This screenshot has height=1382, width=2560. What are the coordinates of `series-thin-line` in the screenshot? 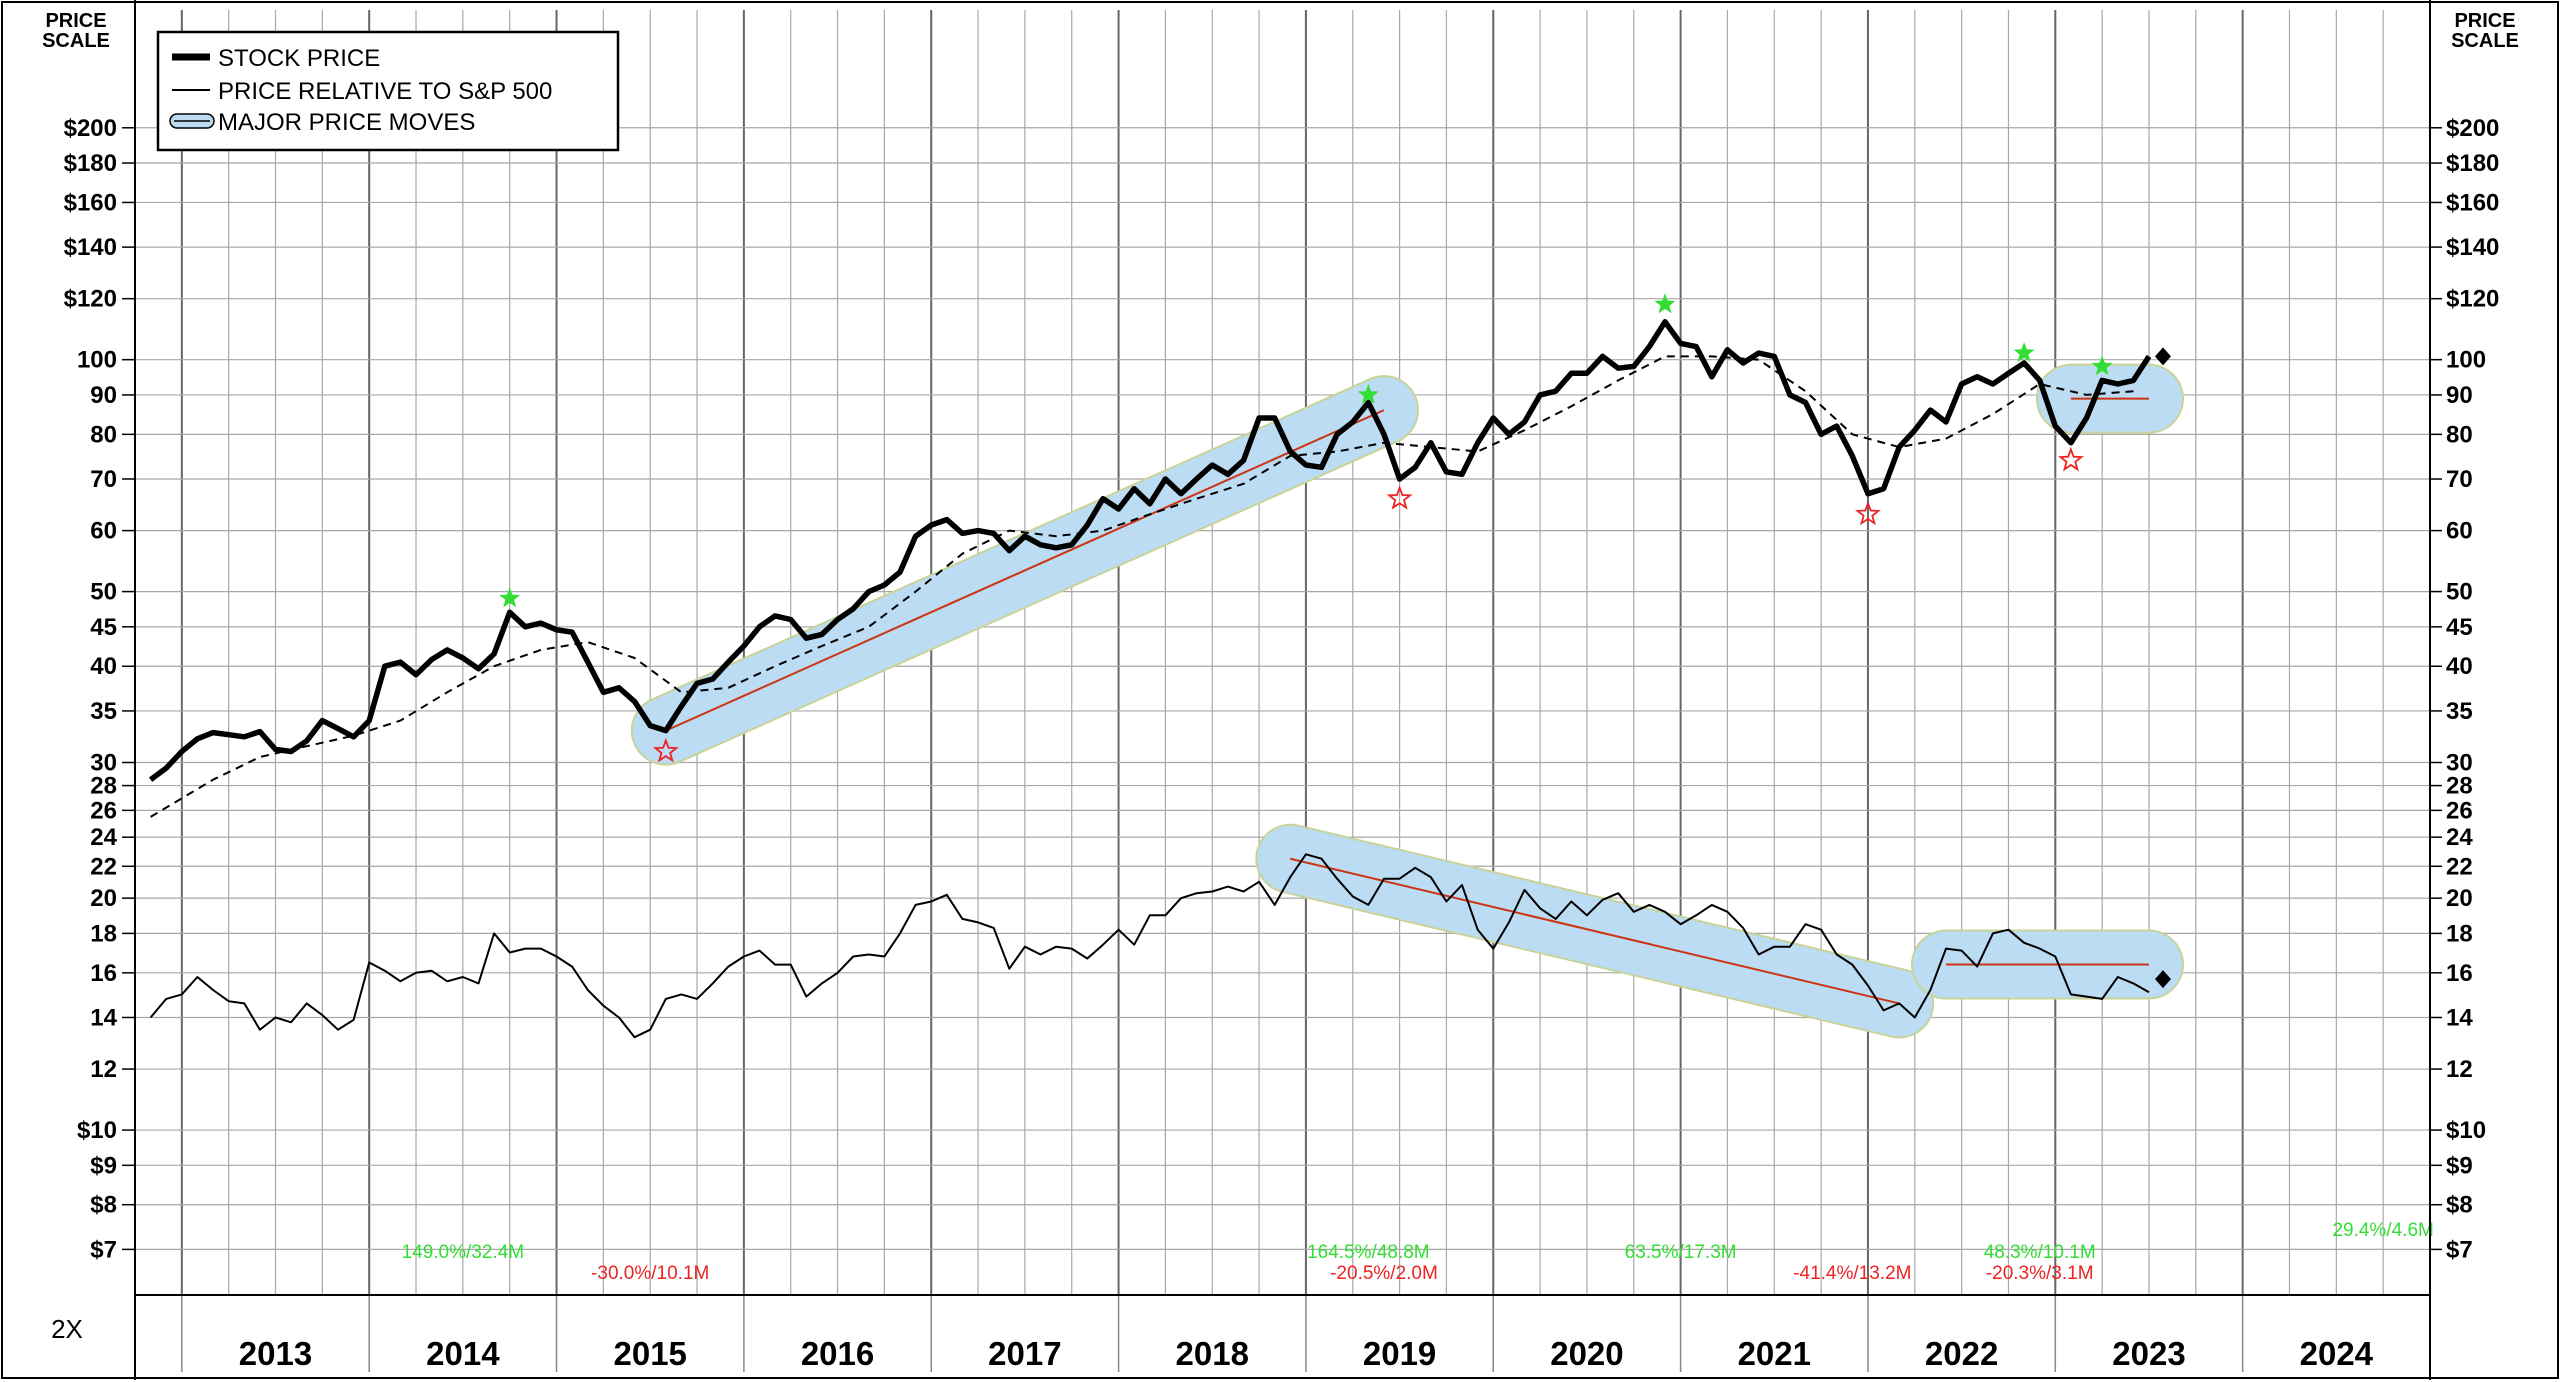 It's located at (1149, 946).